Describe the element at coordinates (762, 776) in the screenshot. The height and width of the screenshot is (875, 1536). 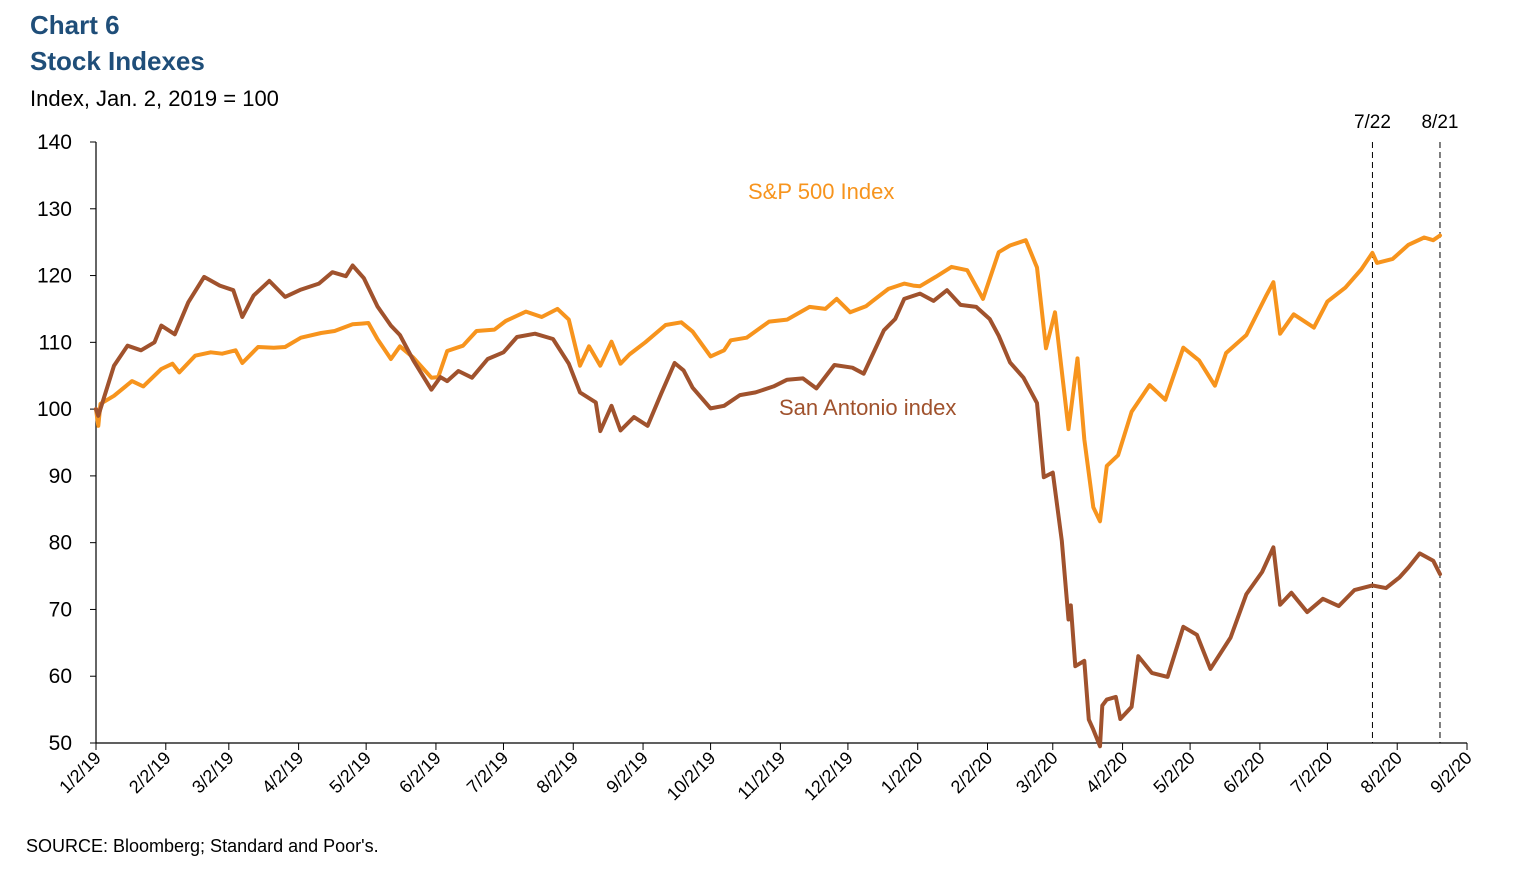
I see `x-tick-label: 11/2/19` at that location.